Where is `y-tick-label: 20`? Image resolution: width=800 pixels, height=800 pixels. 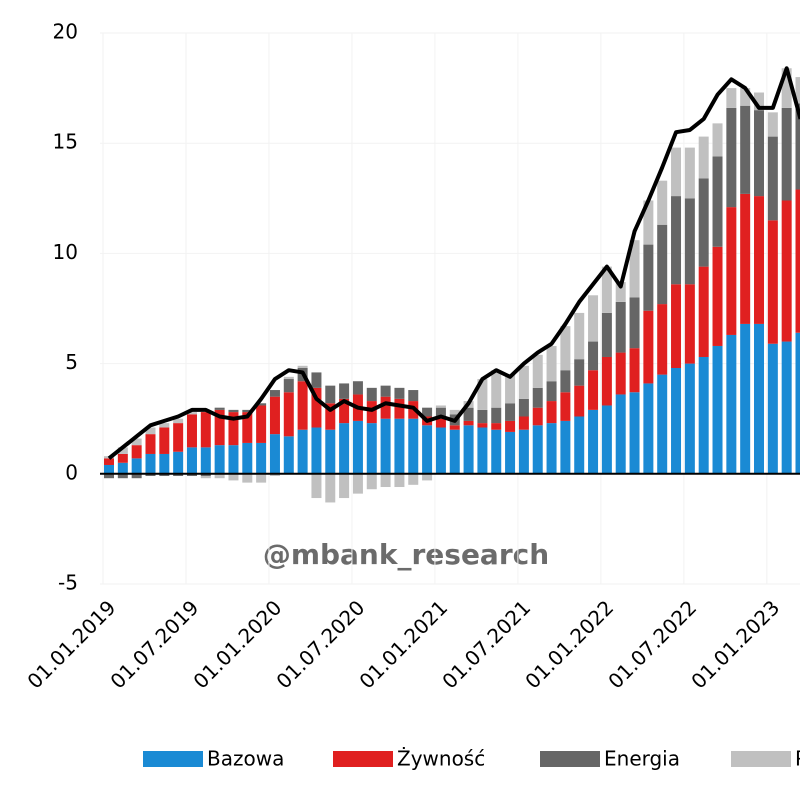 y-tick-label: 20 is located at coordinates (65, 32).